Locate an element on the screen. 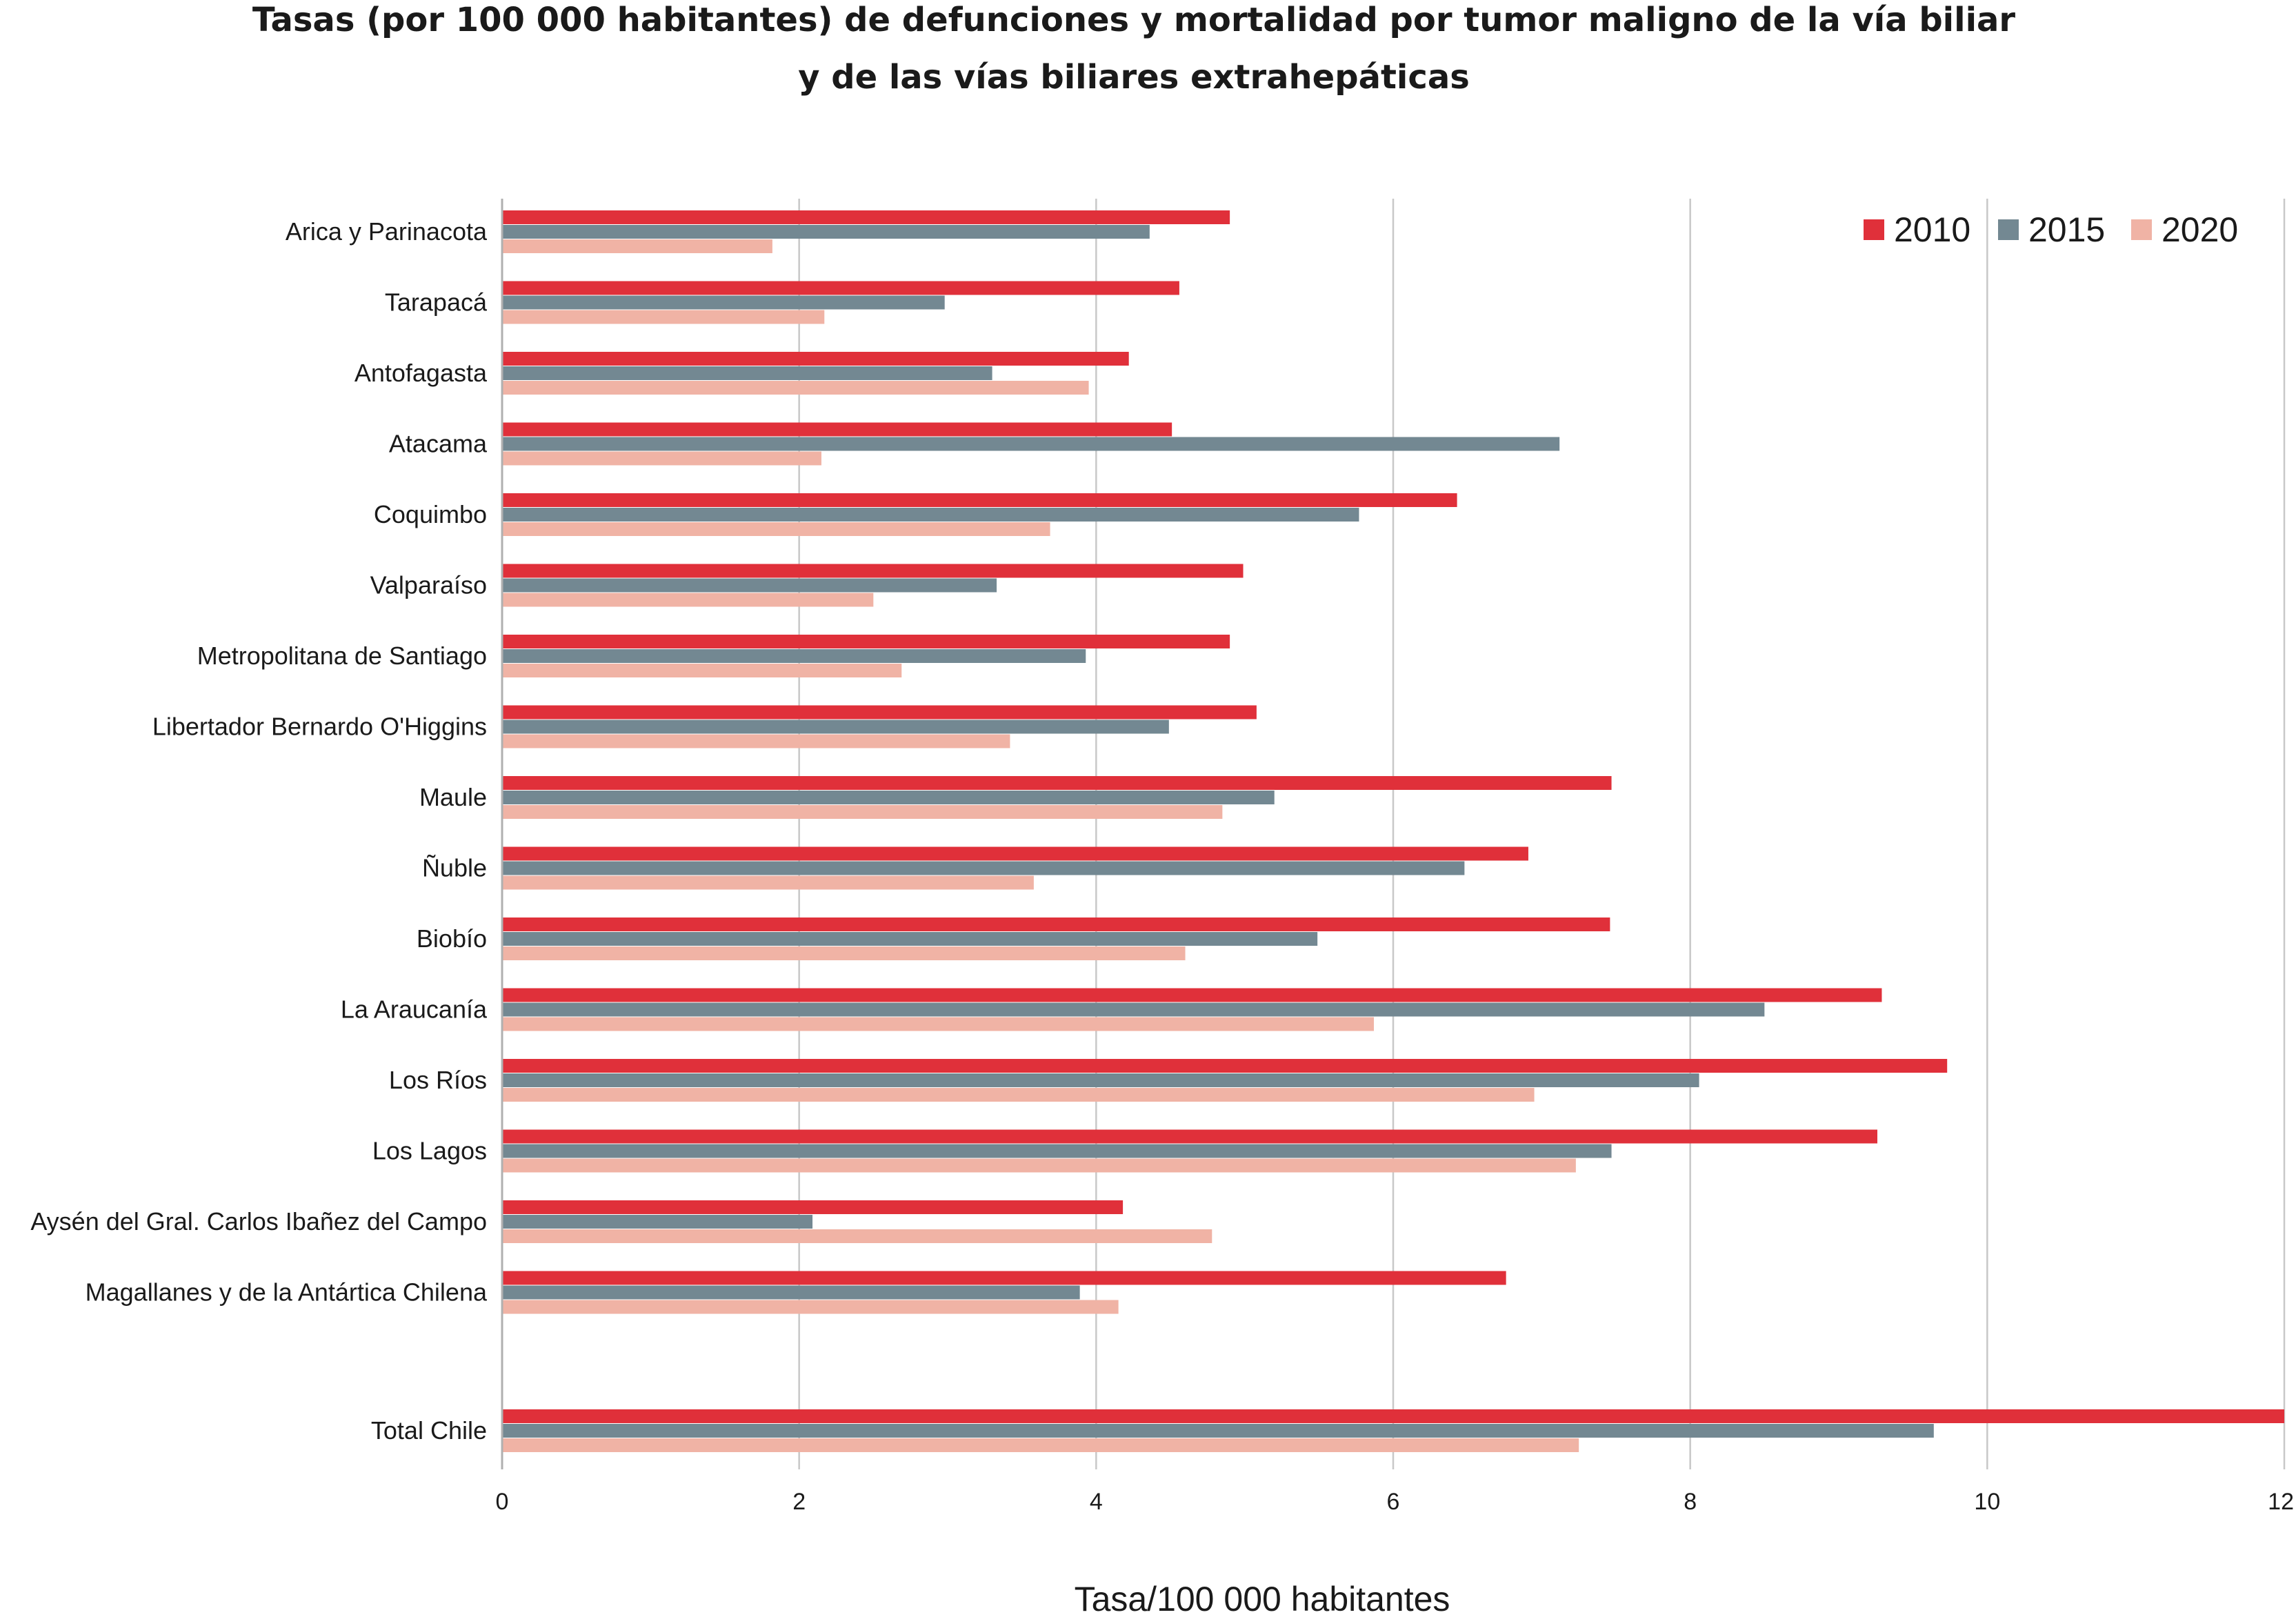 This screenshot has height=1617, width=2296. category-label-14: Aysén del Gral. Carlos Ibañez del Campo is located at coordinates (258, 1221).